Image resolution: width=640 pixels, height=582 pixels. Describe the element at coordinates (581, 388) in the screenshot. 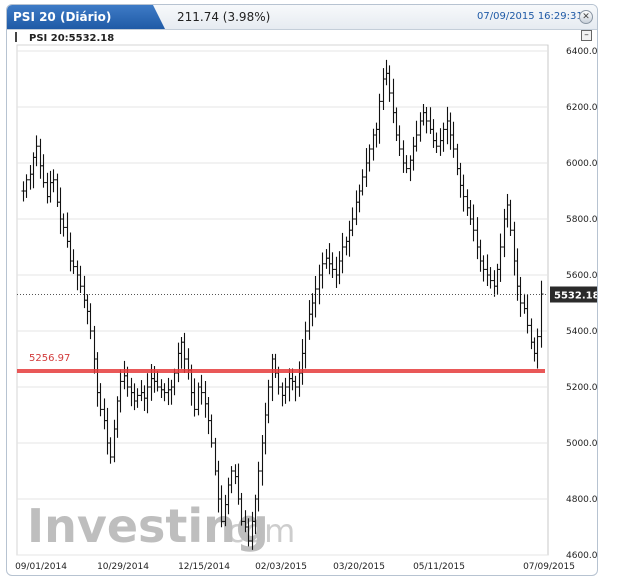

I see `y-tick-label: 5200.00` at that location.